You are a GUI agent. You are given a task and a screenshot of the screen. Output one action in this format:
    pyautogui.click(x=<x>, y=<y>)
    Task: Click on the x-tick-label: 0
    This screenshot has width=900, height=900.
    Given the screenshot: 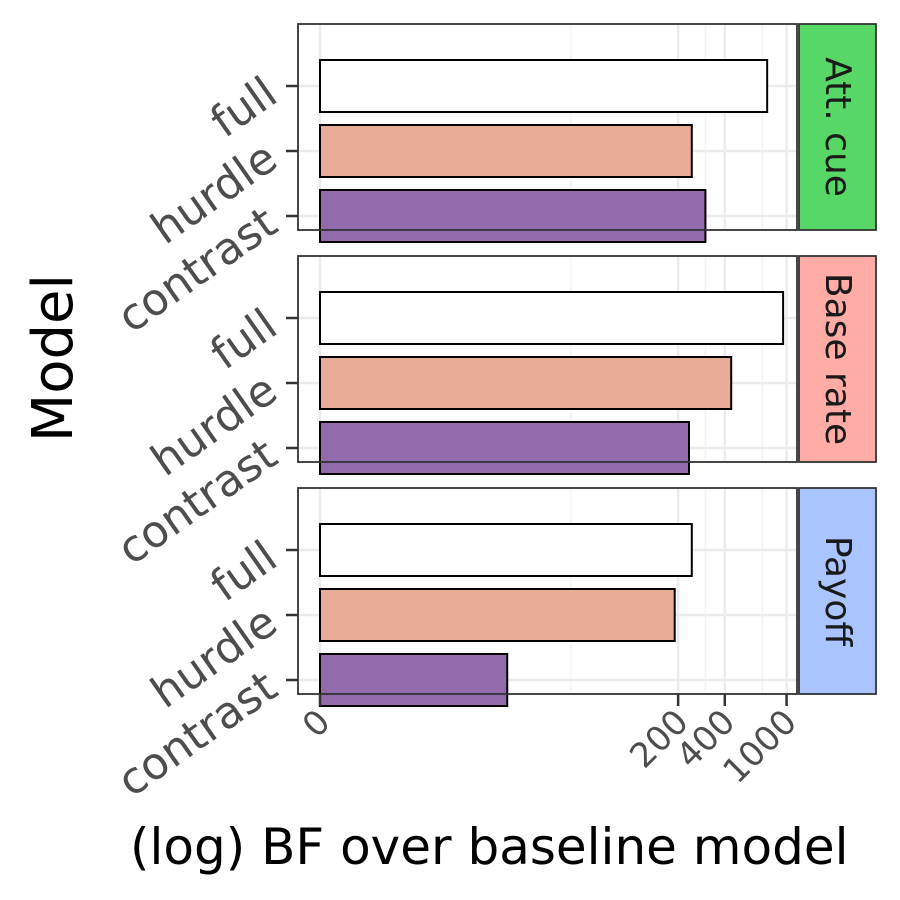 What is the action you would take?
    pyautogui.click(x=317, y=724)
    